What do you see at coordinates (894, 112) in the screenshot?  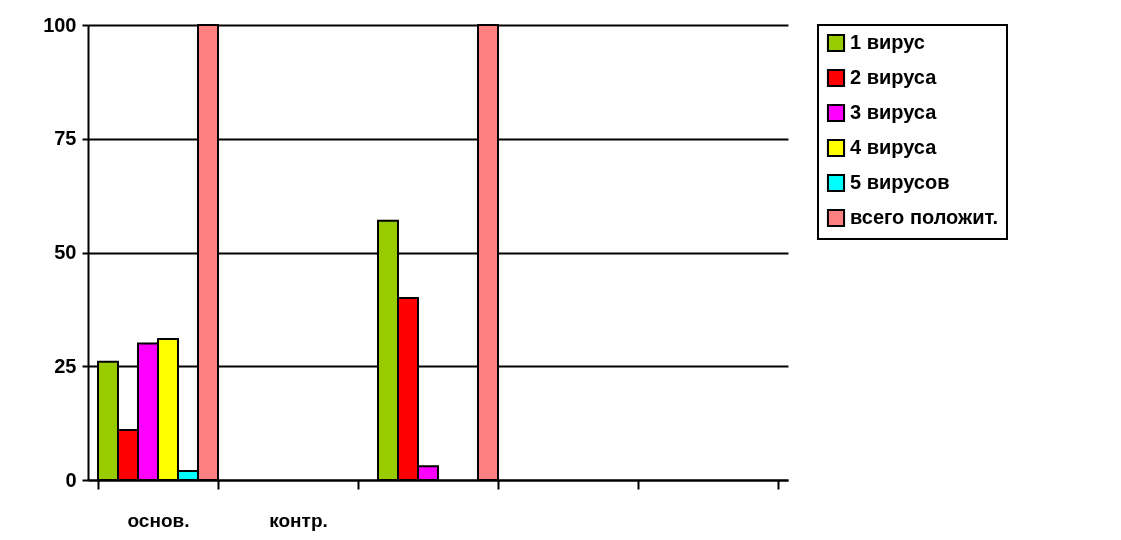 I see `legend-label: 3 вируса` at bounding box center [894, 112].